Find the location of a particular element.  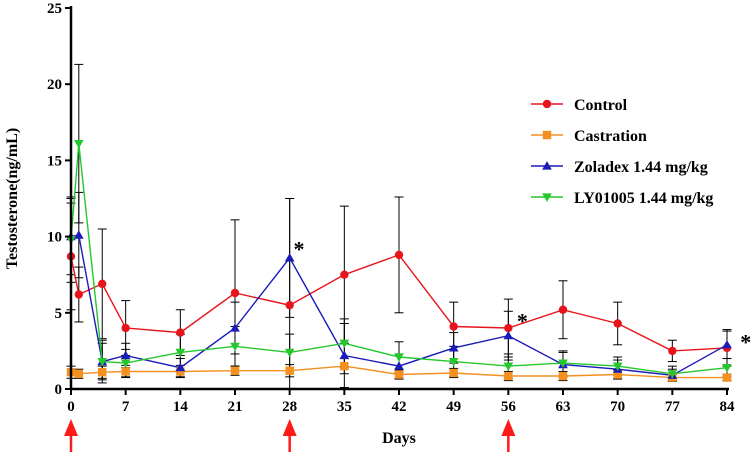

y-tick-label: 5 is located at coordinates (59, 314).